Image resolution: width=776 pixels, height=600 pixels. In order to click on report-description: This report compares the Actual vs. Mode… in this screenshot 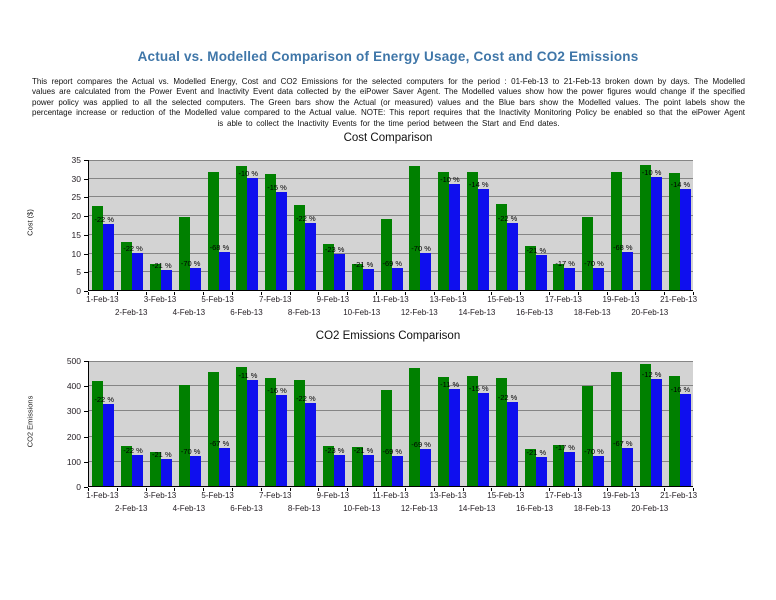, I will do `click(388, 102)`.